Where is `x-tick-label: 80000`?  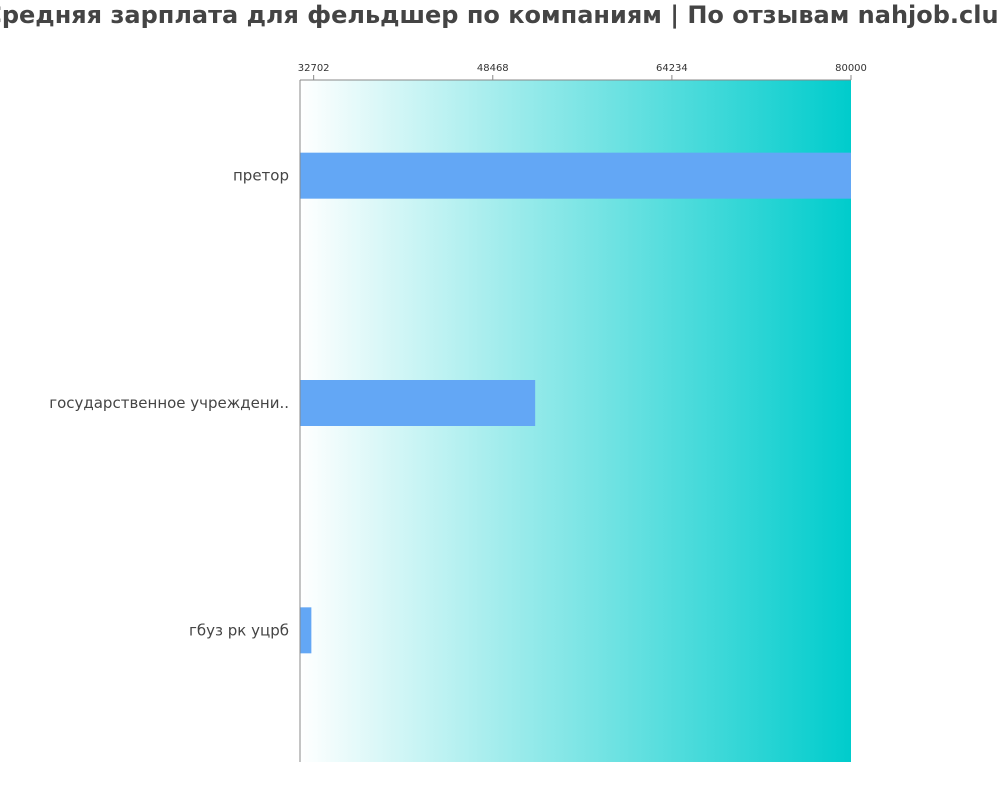 x-tick-label: 80000 is located at coordinates (851, 68).